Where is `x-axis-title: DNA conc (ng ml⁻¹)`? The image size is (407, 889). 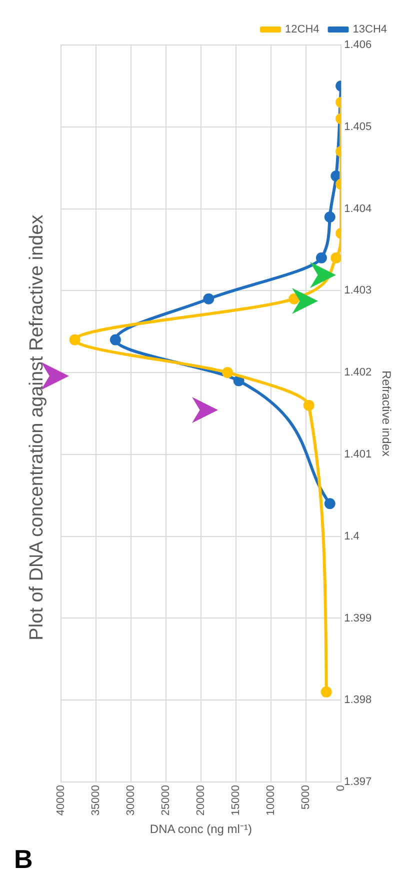
x-axis-title: DNA conc (ng ml⁻¹) is located at coordinates (201, 829).